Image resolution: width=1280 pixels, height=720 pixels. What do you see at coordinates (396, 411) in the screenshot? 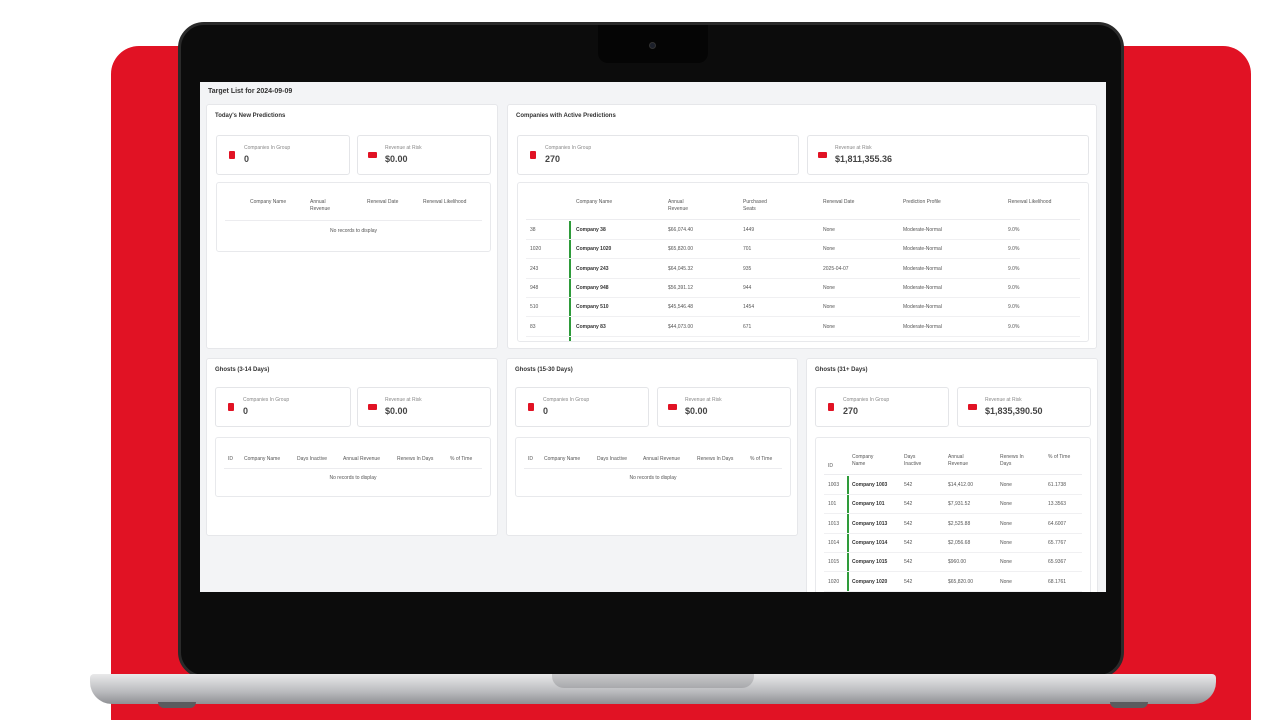
I see `stat-value: $0.00` at bounding box center [396, 411].